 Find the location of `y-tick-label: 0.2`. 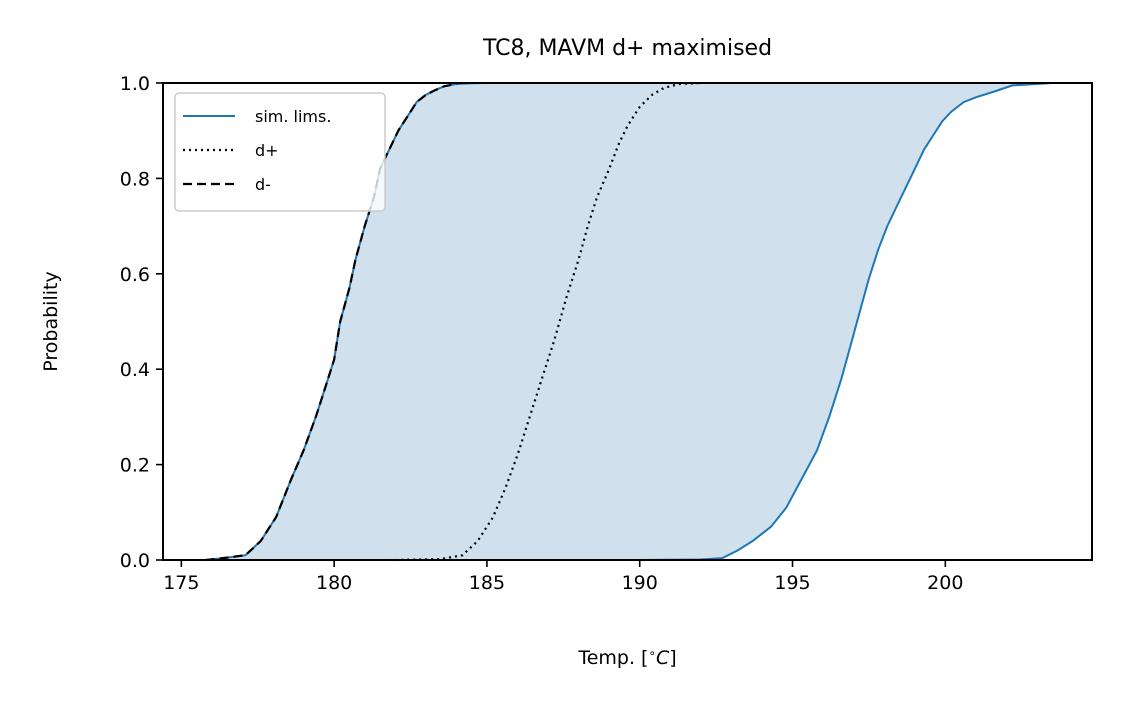

y-tick-label: 0.2 is located at coordinates (135, 466).